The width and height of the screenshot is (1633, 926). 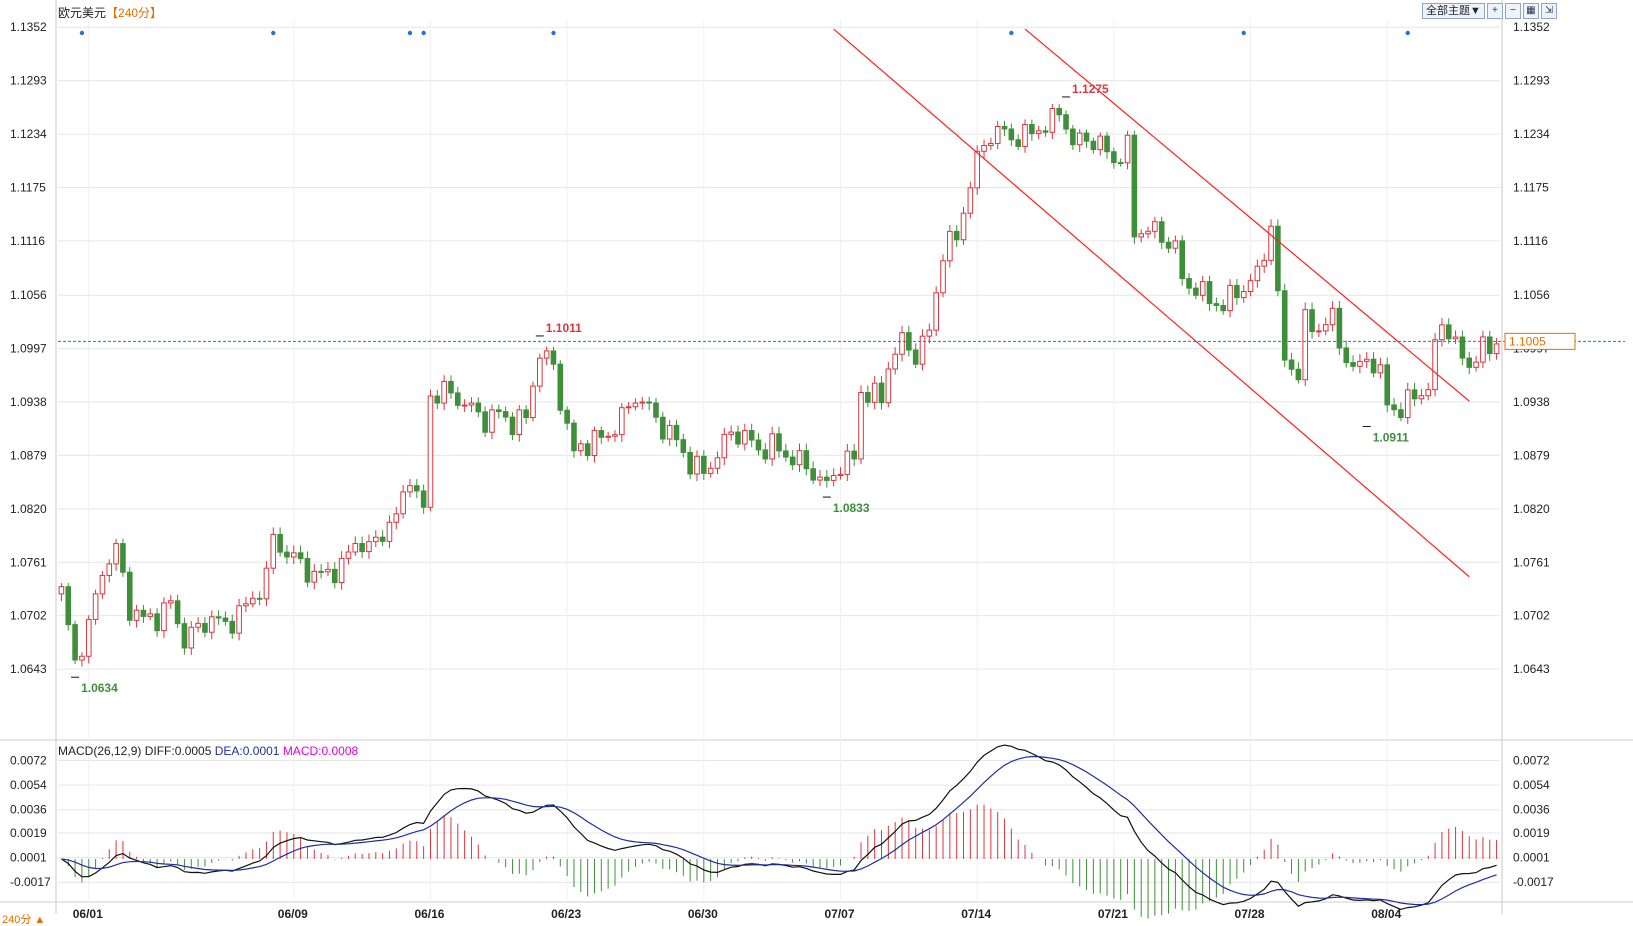 I want to click on expand-icon: ⇲, so click(x=1548, y=11).